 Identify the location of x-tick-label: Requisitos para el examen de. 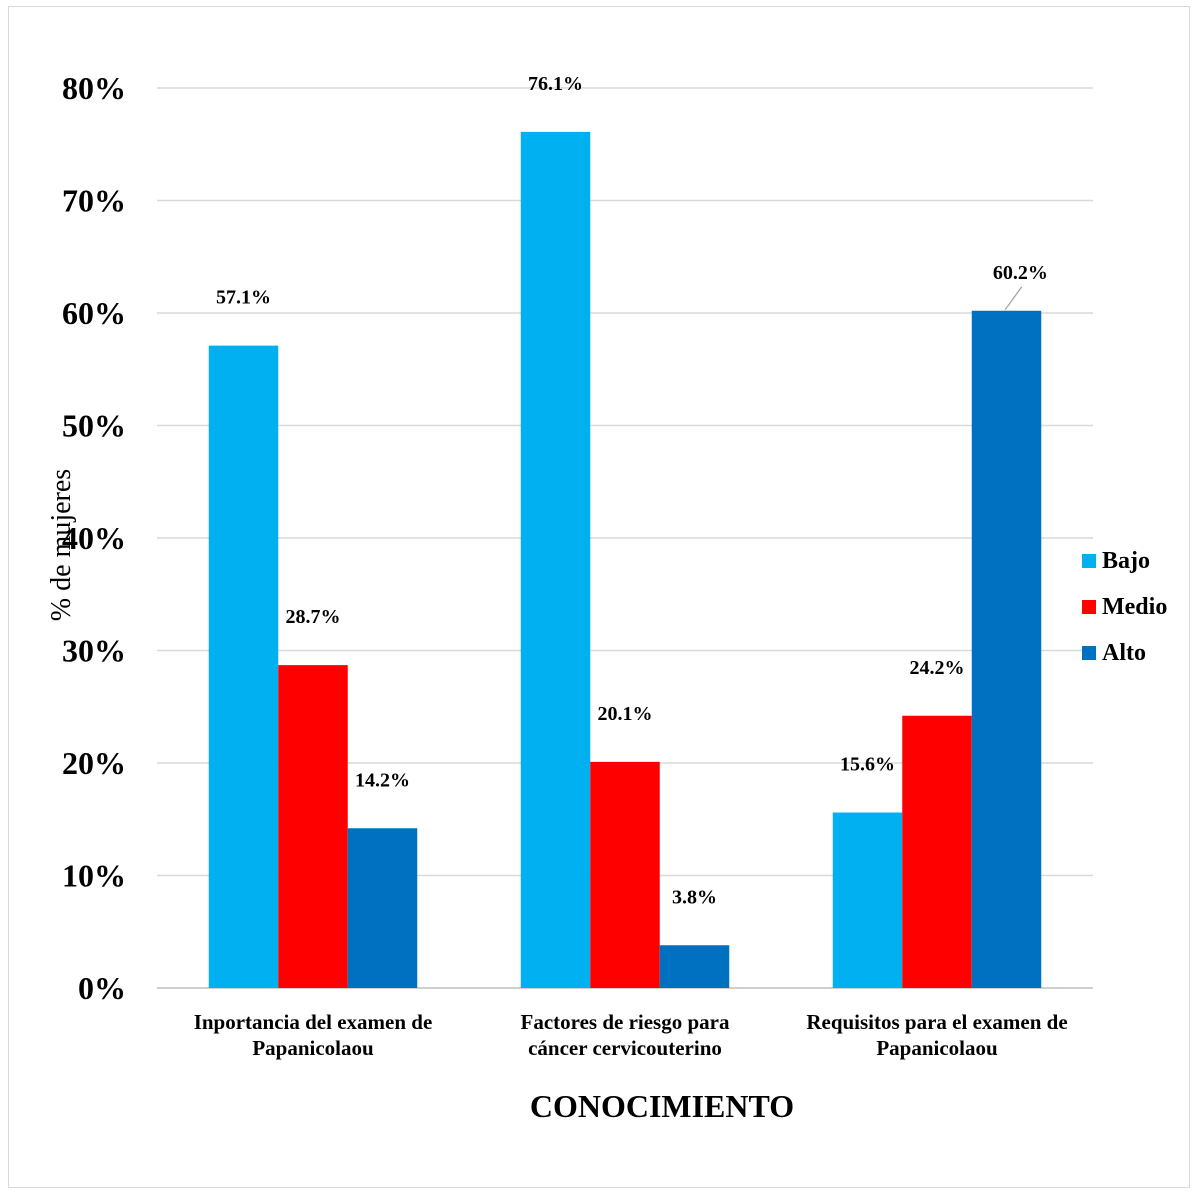
(936, 1022).